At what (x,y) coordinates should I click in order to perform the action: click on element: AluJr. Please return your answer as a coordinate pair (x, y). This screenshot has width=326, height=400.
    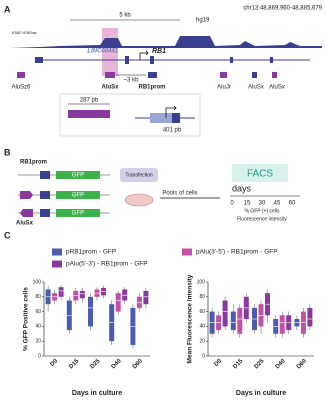
    Looking at the image, I should click on (224, 88).